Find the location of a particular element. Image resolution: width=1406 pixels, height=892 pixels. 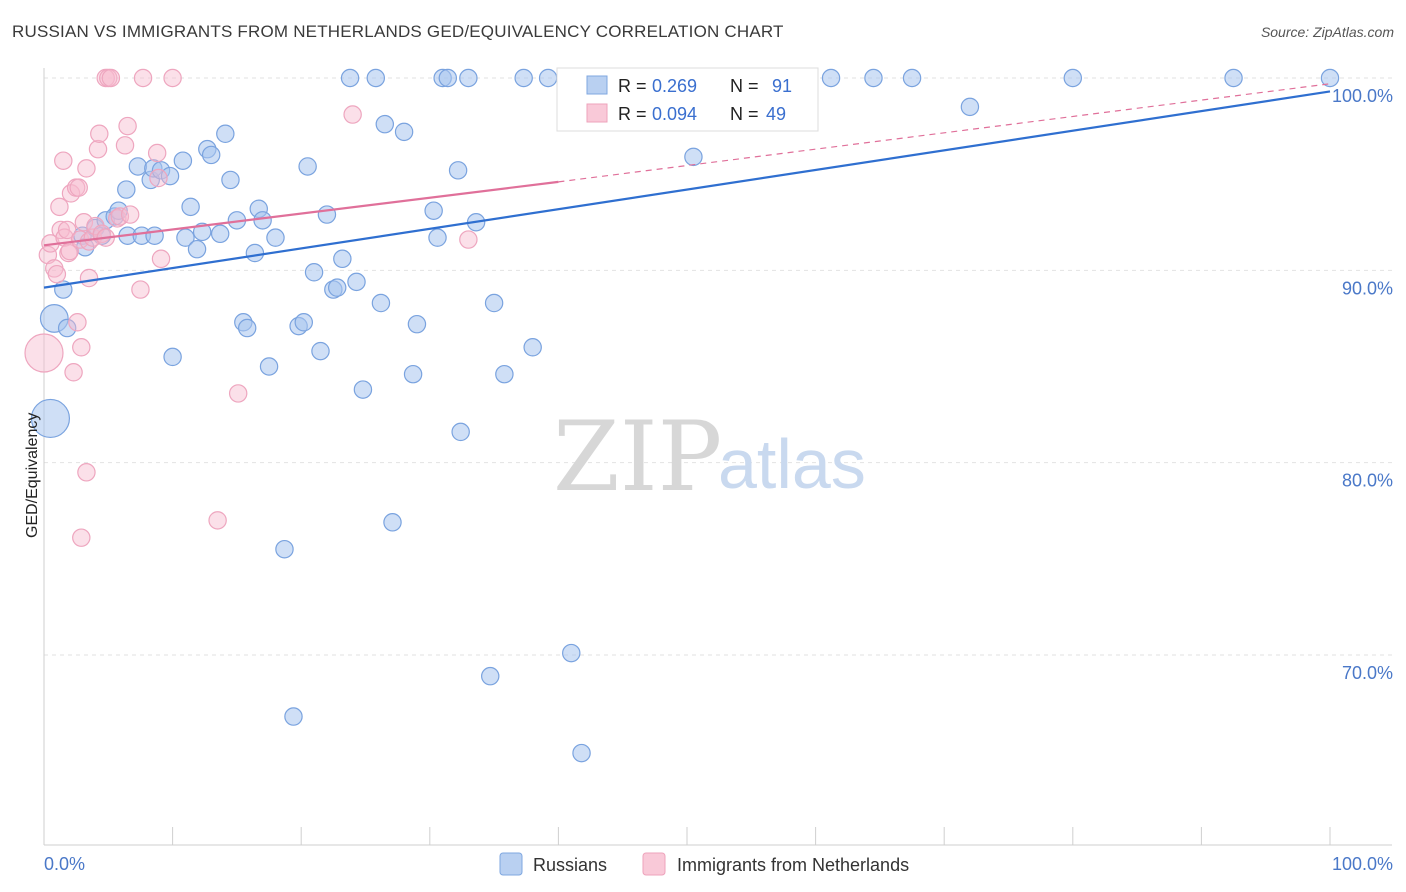

bottom-legend-swatch-netherlands is located at coordinates (654, 864).